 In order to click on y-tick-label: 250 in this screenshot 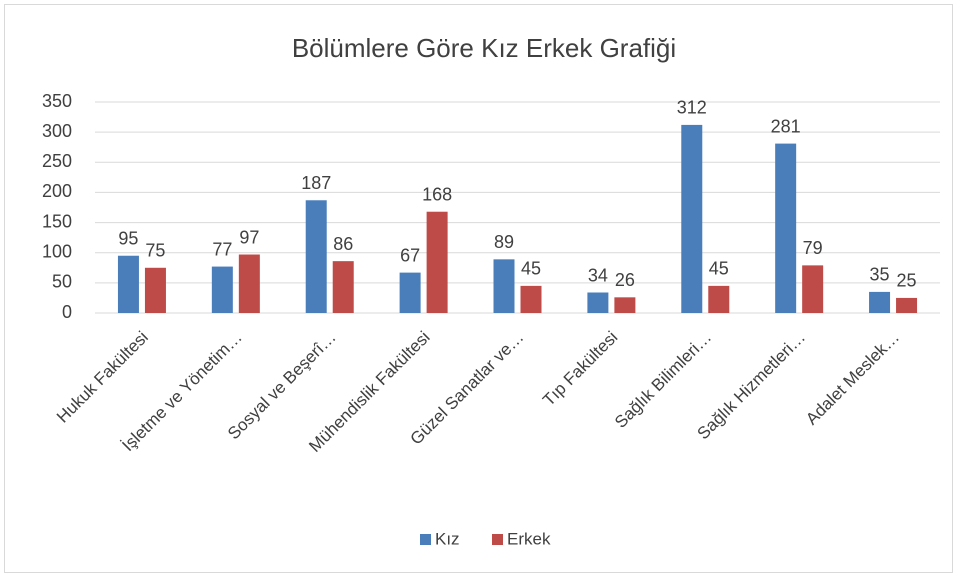, I will do `click(57, 161)`.